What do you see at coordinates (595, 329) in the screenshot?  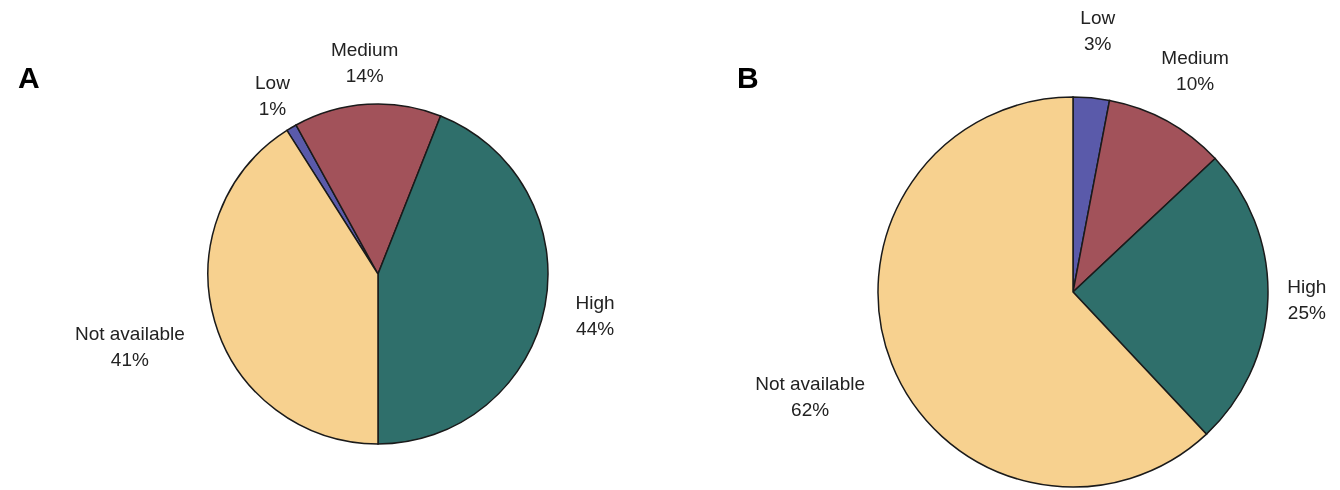 I see `data-label: 44%` at bounding box center [595, 329].